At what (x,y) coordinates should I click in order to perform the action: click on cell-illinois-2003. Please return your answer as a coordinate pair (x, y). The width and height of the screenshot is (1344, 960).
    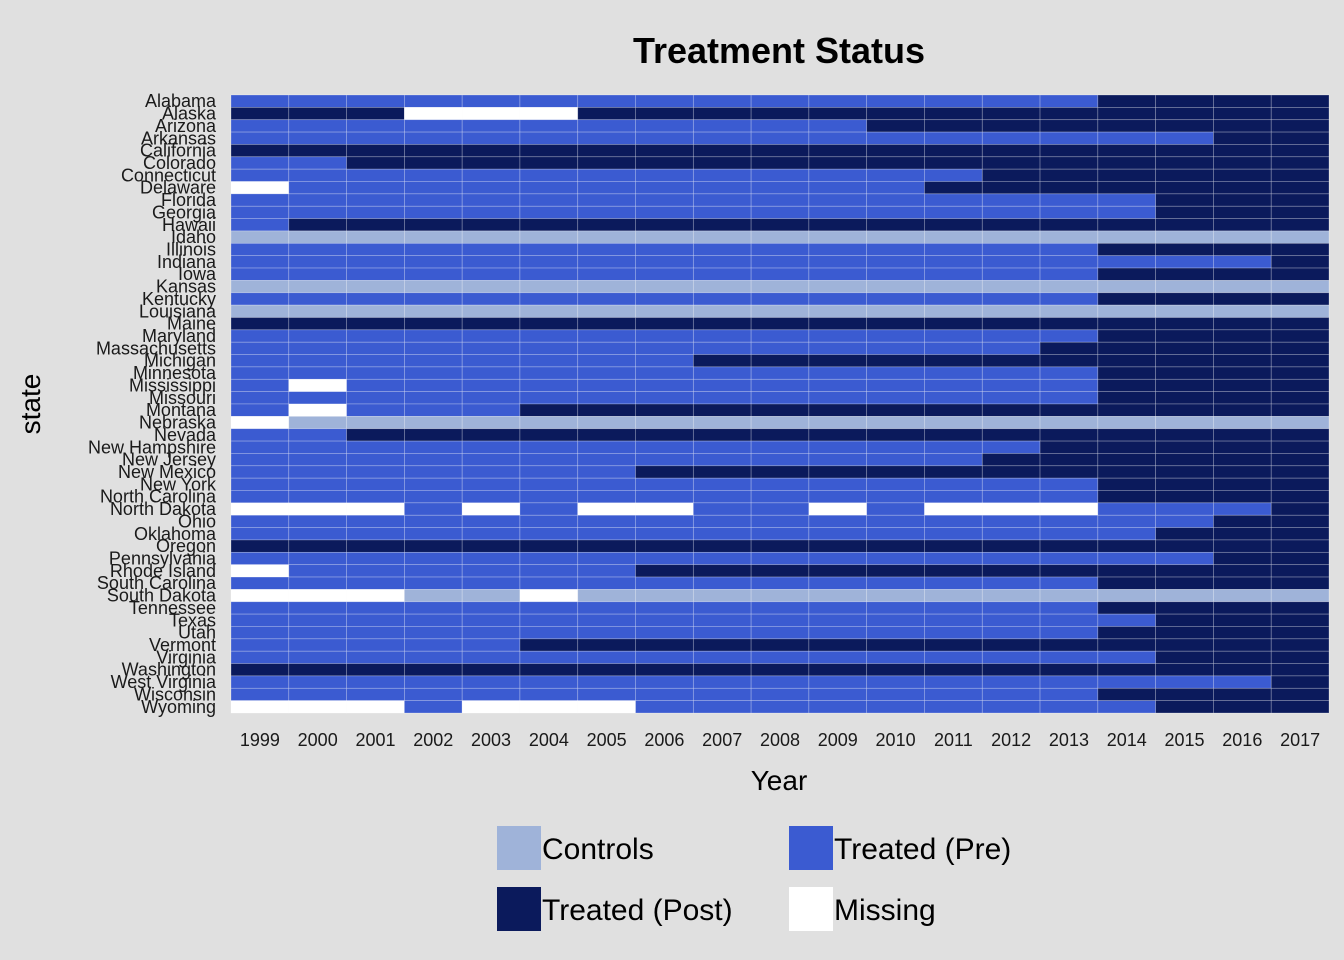
    Looking at the image, I should click on (491, 249).